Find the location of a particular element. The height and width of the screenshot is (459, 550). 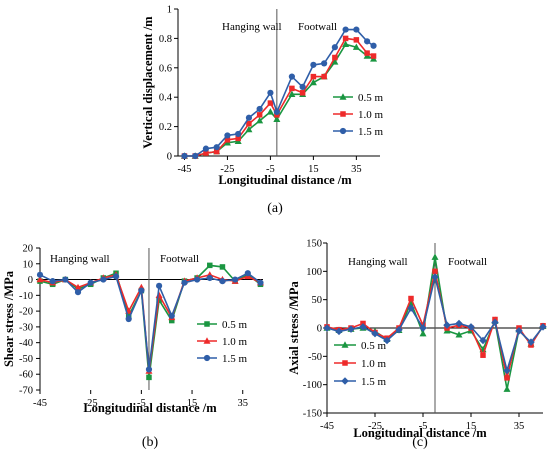

y-tick-label: 0.8 is located at coordinates (165, 39).